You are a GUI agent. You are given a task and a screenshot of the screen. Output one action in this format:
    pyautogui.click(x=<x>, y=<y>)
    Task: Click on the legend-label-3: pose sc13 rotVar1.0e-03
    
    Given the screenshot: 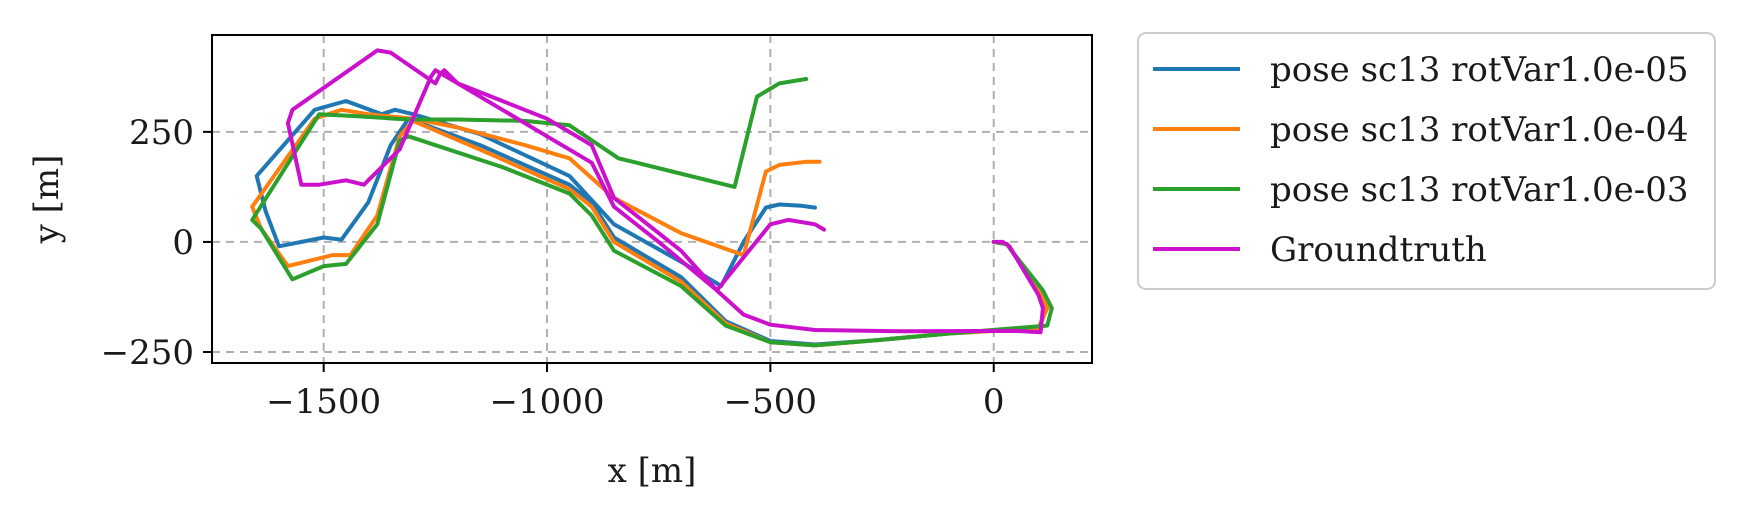 What is the action you would take?
    pyautogui.click(x=1479, y=190)
    